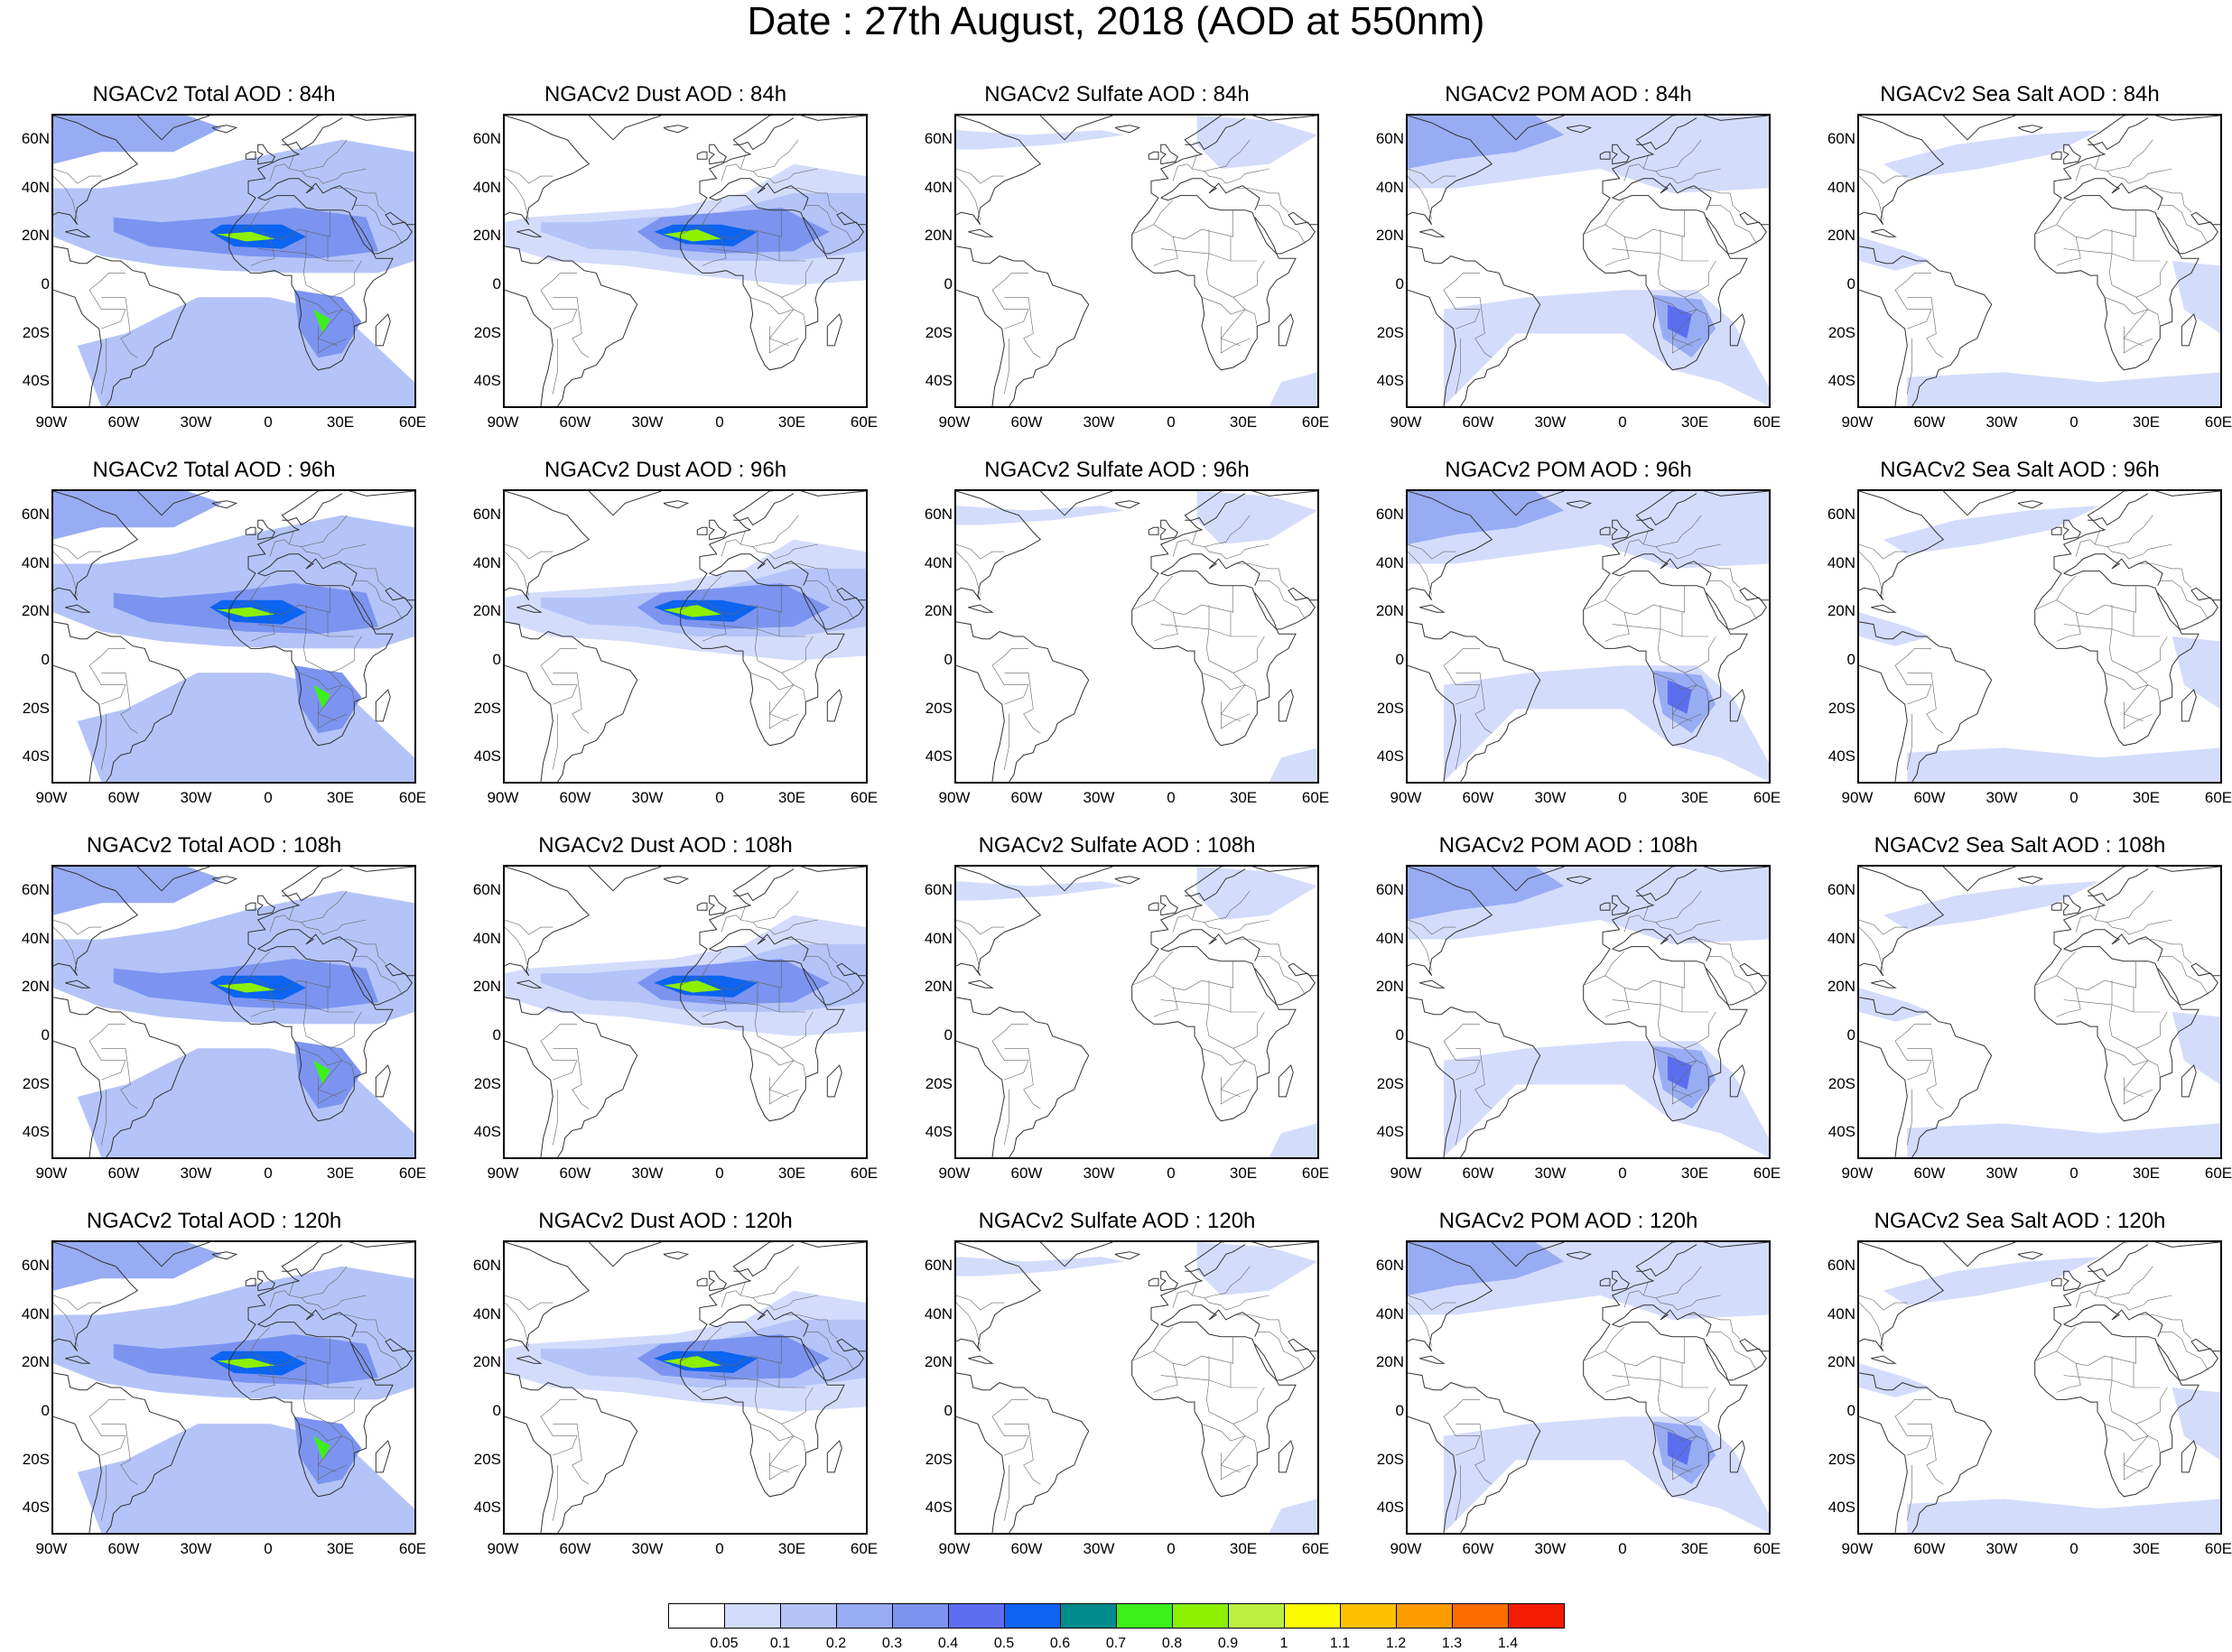 The height and width of the screenshot is (1652, 2232). Describe the element at coordinates (2146, 422) in the screenshot. I see `lon-tick-label: 30E` at that location.